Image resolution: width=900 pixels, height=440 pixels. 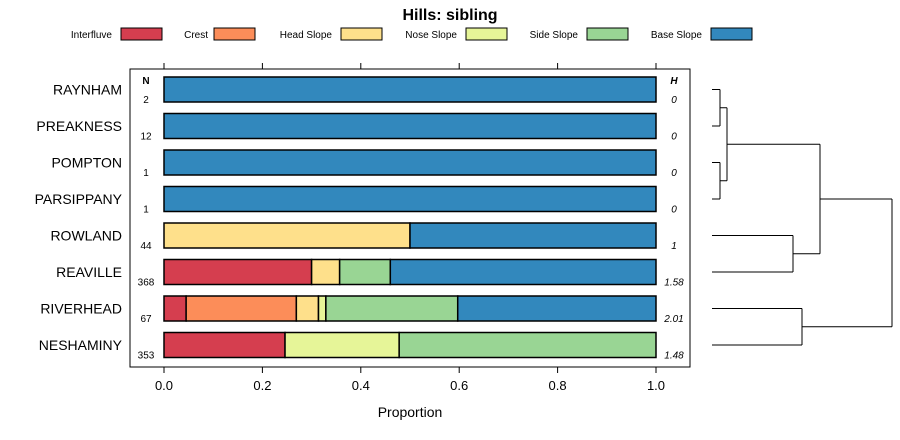 I want to click on category-label: RIVERHEAD, so click(x=81, y=309).